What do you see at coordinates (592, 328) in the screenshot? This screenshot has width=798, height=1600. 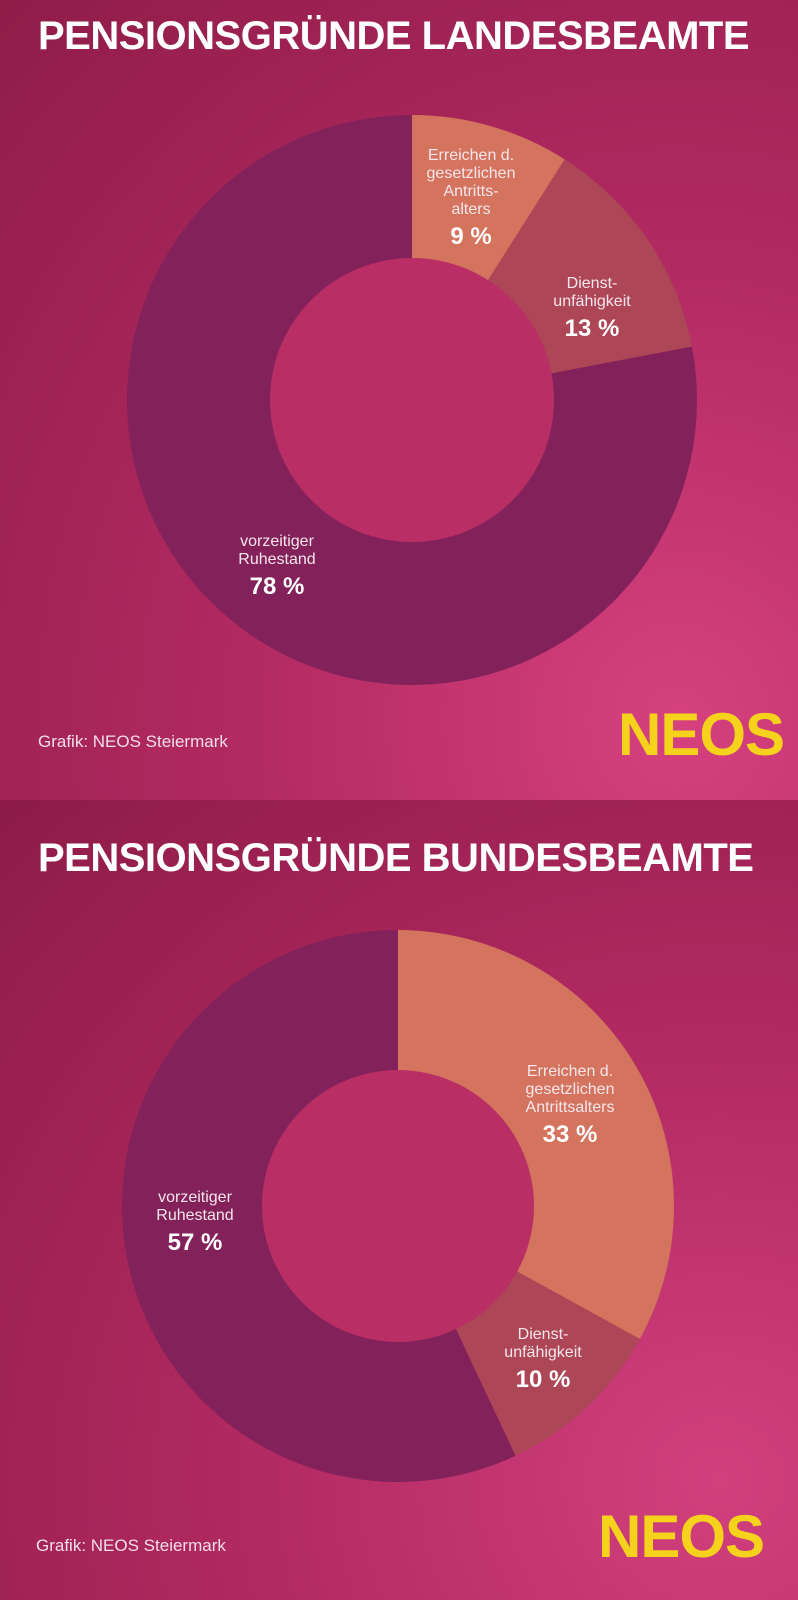 I see `slice-value-dienstunfaehigkeit: 13 %` at bounding box center [592, 328].